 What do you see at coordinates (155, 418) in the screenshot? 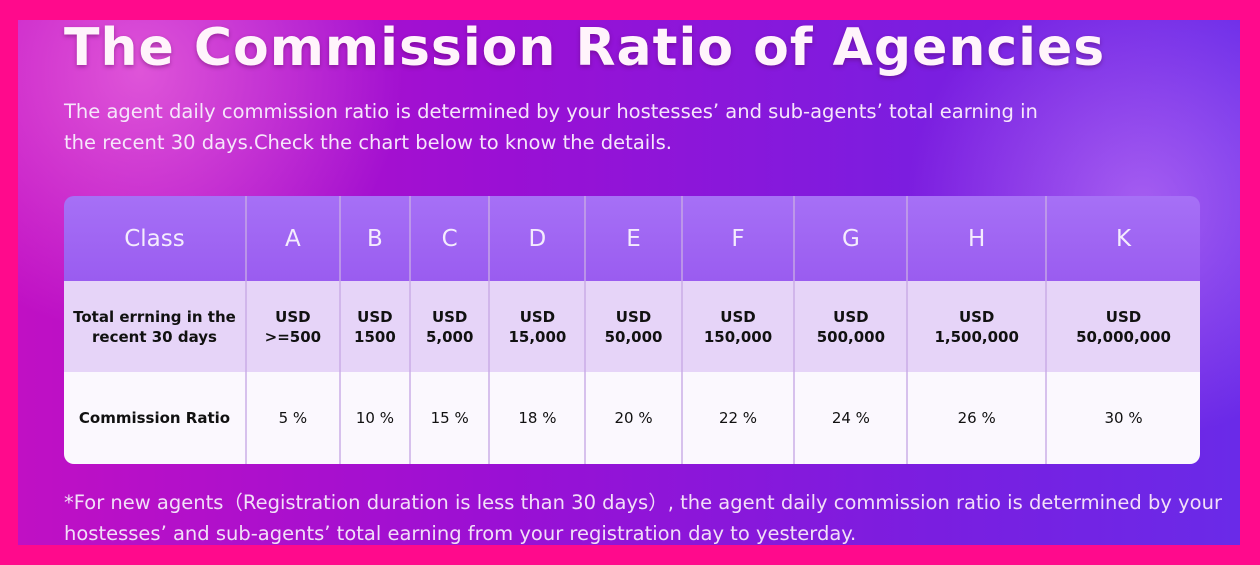
I see `ratio-row-label: Commission Ratio` at bounding box center [155, 418].